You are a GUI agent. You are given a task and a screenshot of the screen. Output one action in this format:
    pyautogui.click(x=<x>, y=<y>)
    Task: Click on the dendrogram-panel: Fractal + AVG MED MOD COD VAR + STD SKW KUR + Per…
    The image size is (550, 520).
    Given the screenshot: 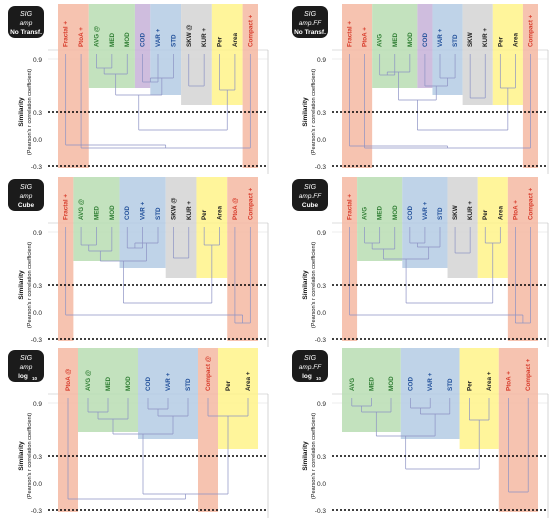 What is the action you would take?
    pyautogui.click(x=440, y=262)
    